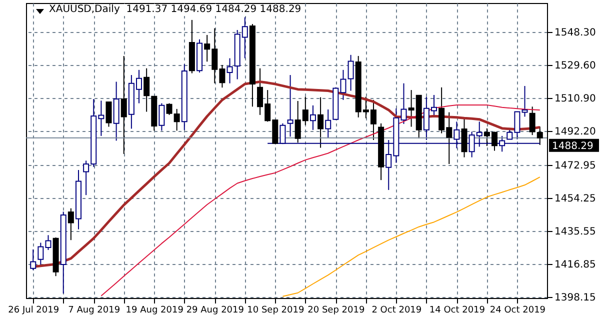 This screenshot has width=607, height=320. What do you see at coordinates (336, 311) in the screenshot?
I see `x-tick-label: 20 Sep 2019` at bounding box center [336, 311].